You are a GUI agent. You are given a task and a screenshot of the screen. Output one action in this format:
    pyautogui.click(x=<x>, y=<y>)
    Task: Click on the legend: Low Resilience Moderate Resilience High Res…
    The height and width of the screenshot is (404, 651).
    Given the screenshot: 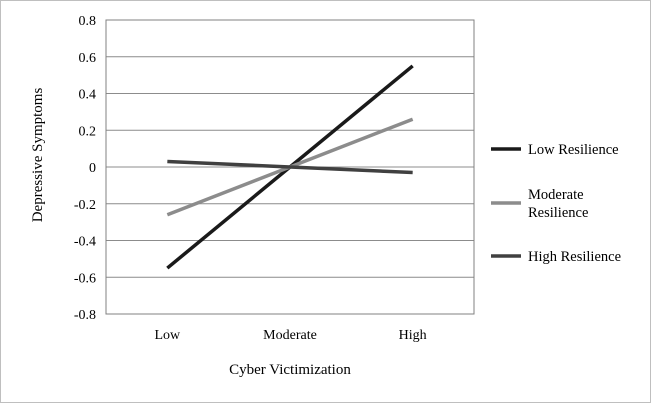 What is the action you would take?
    pyautogui.click(x=556, y=203)
    